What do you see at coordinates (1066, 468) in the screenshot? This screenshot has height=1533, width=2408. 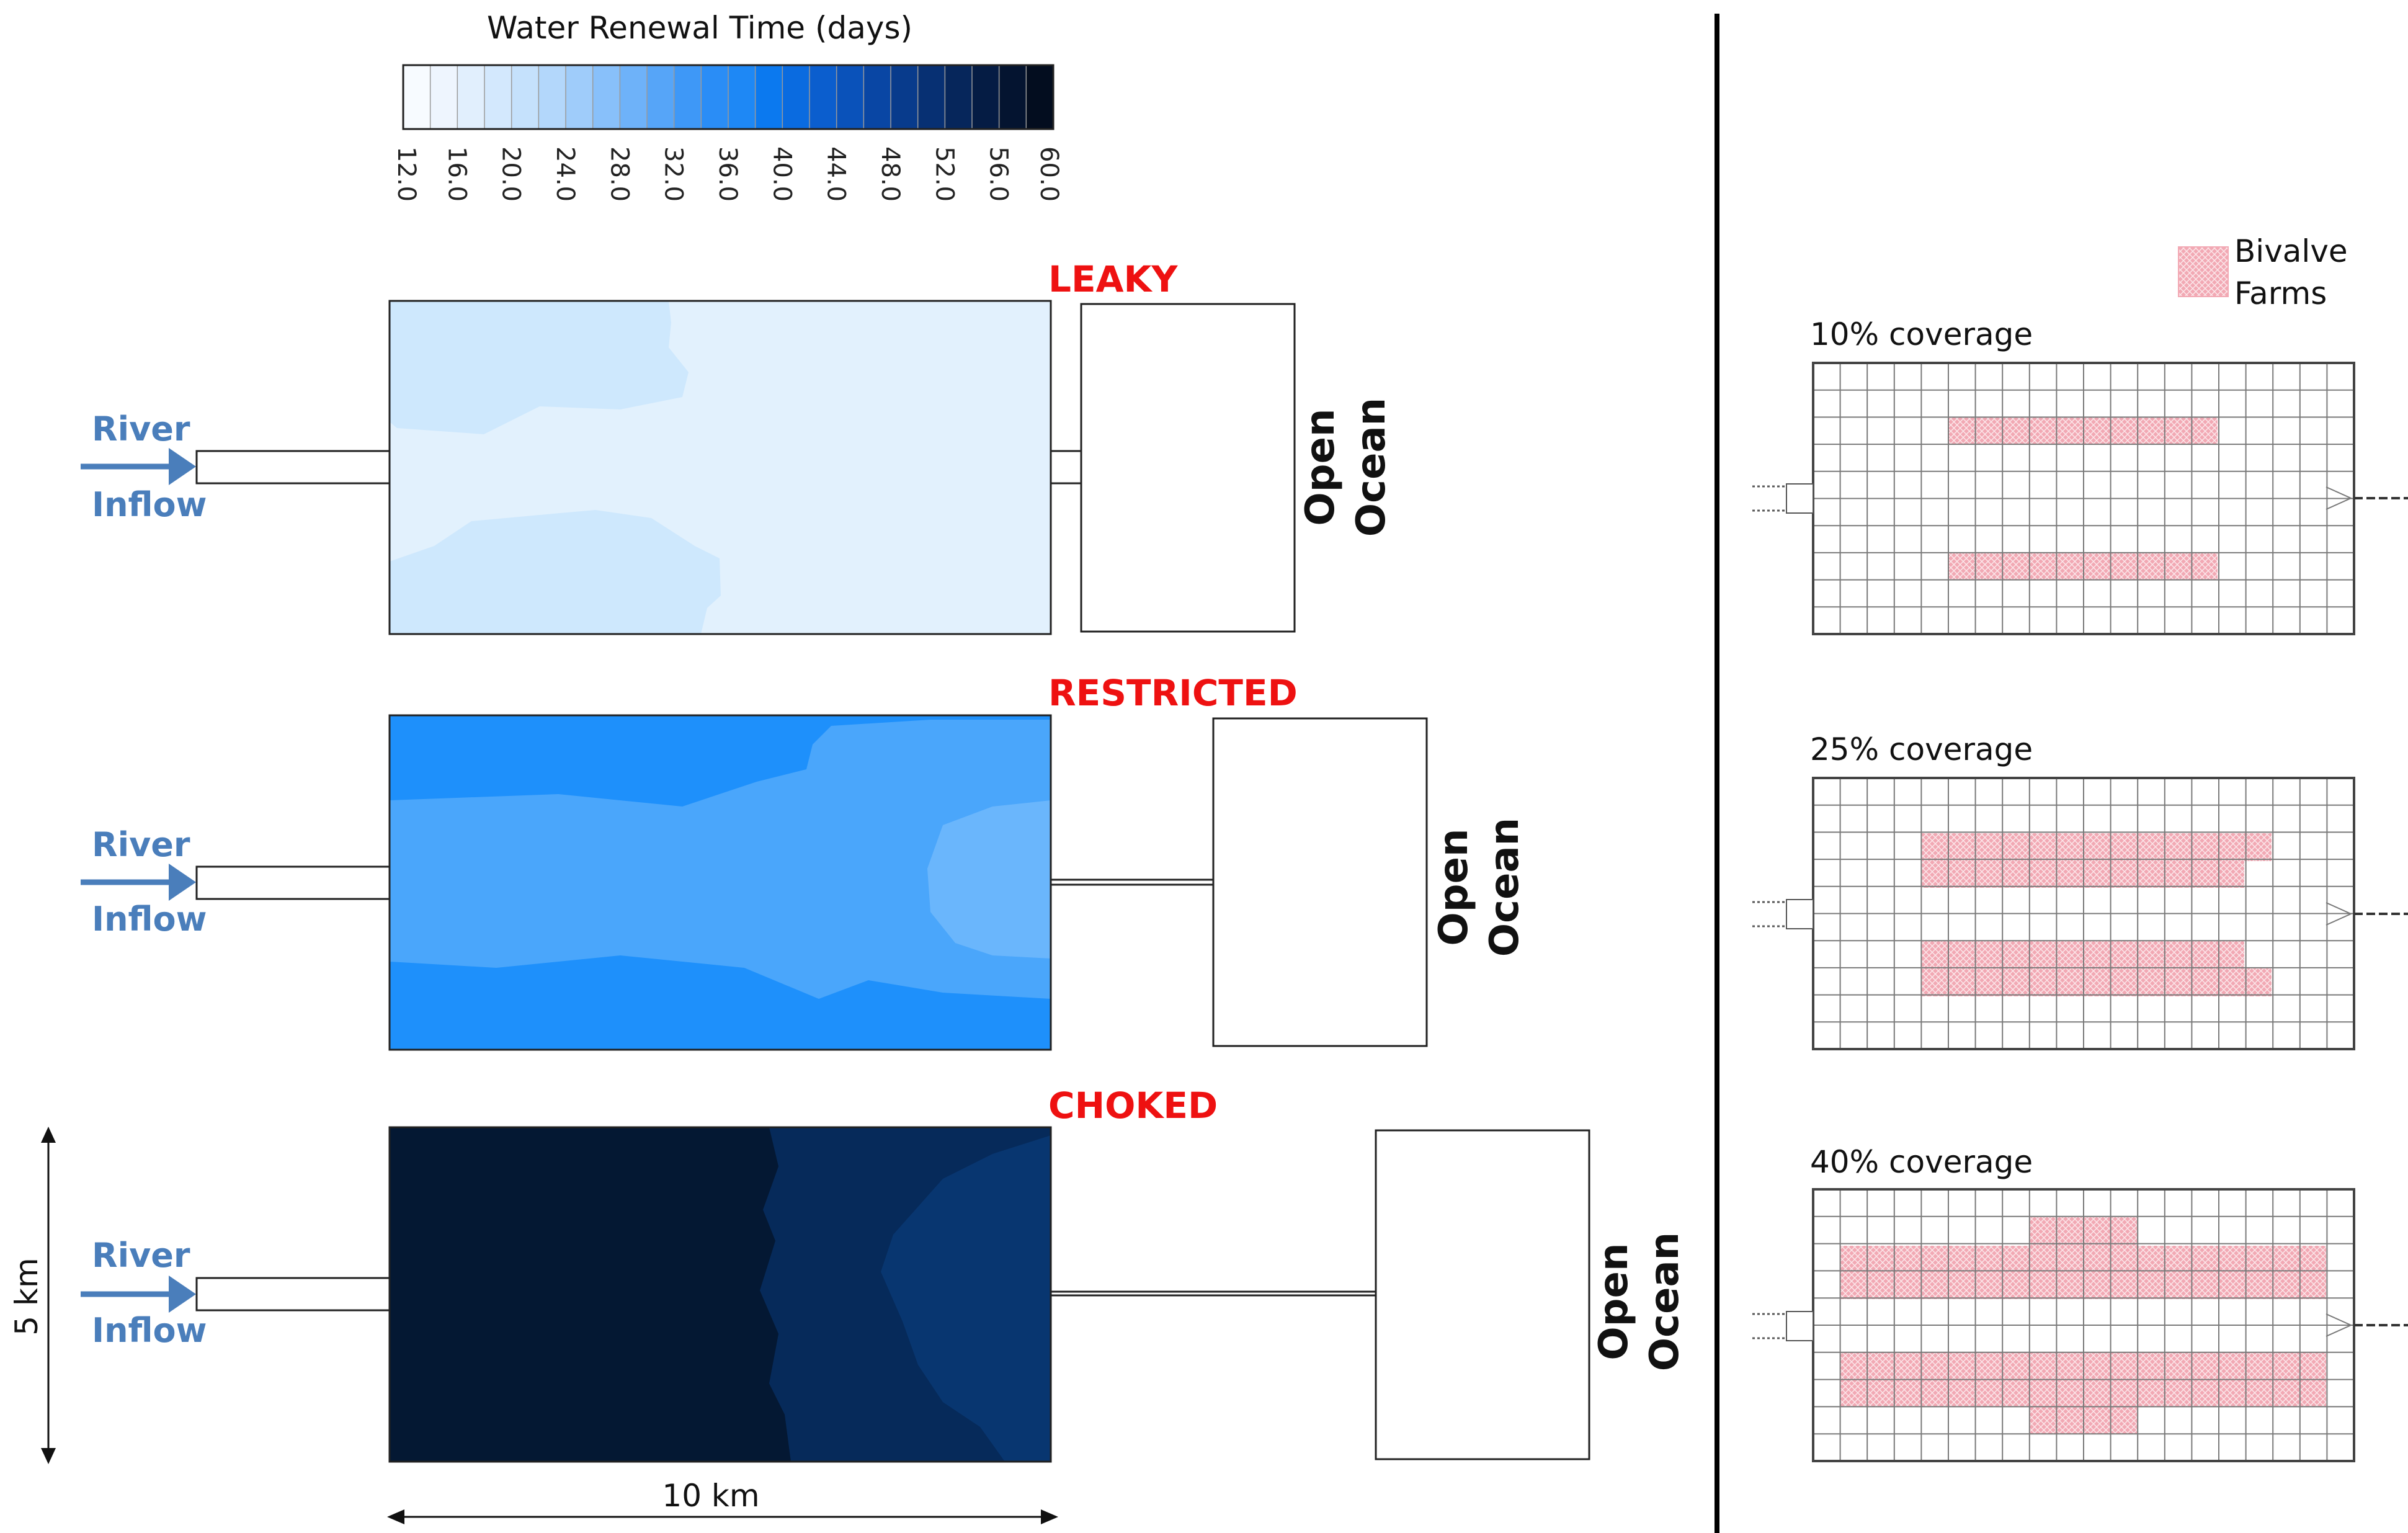 I see `tidal-inlet` at bounding box center [1066, 468].